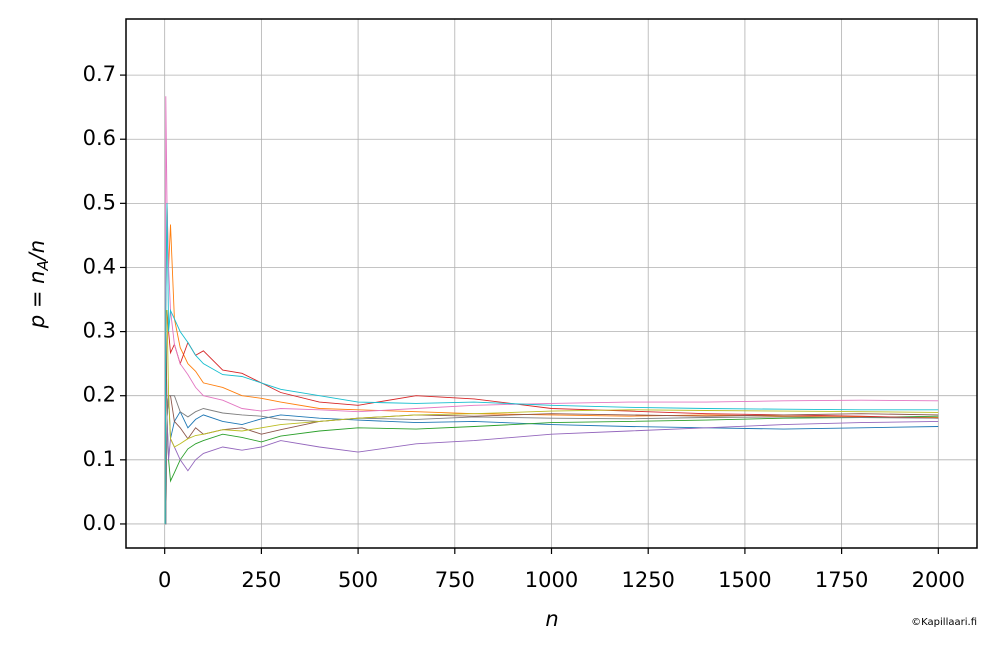 The width and height of the screenshot is (998, 655). Describe the element at coordinates (99, 331) in the screenshot. I see `y-tick-label: 0.3` at that location.